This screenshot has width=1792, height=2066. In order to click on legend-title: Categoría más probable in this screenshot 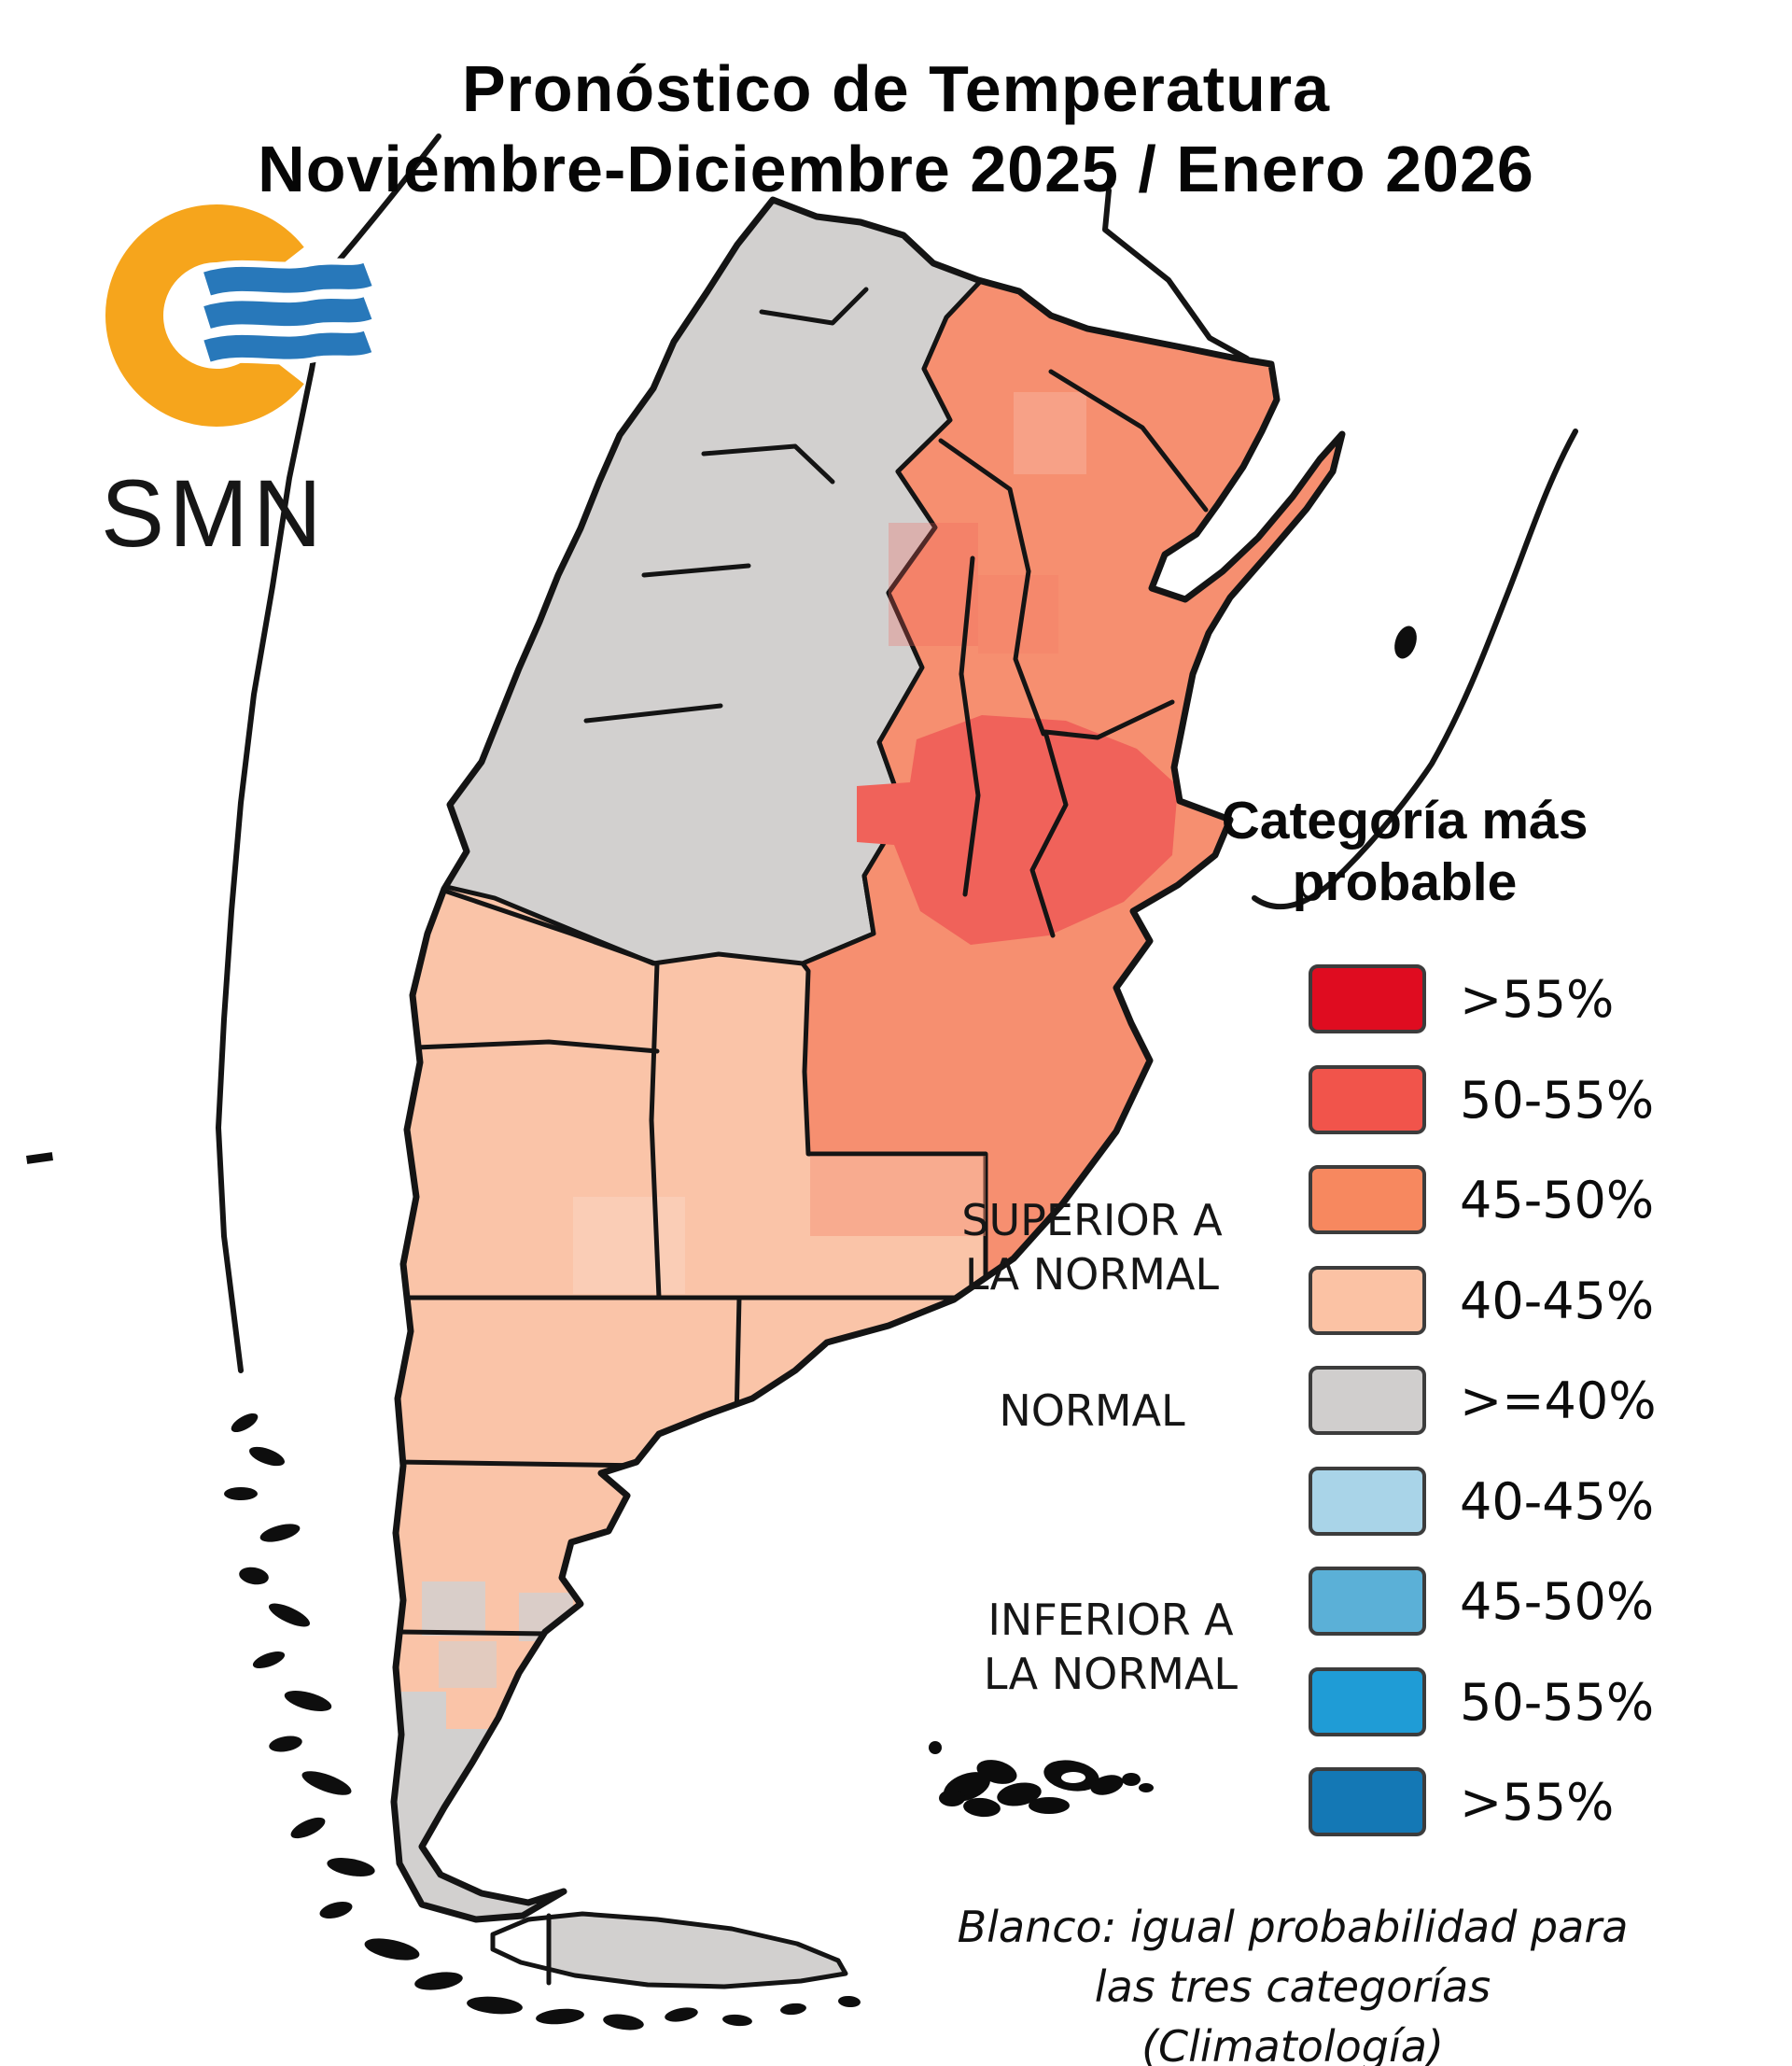, I will do `click(1405, 851)`.